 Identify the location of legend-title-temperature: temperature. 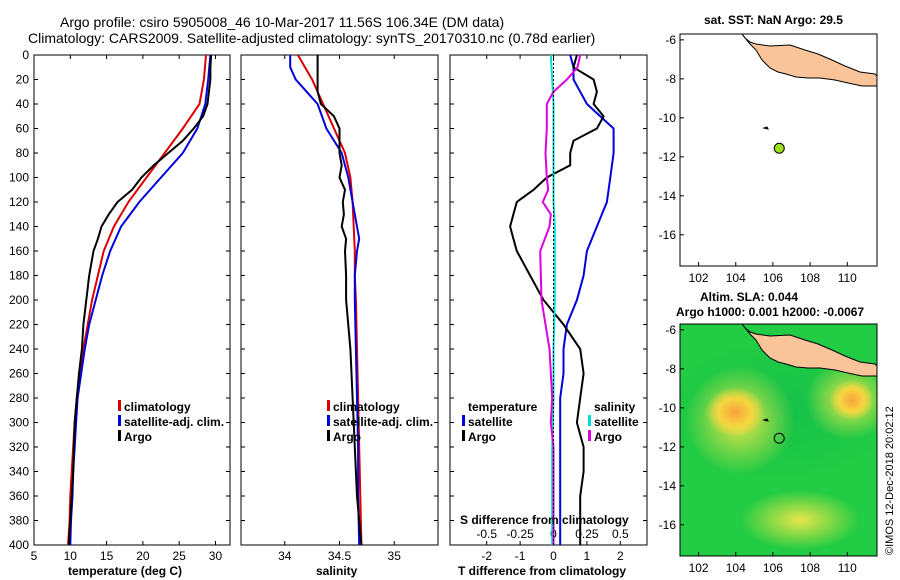
(503, 407).